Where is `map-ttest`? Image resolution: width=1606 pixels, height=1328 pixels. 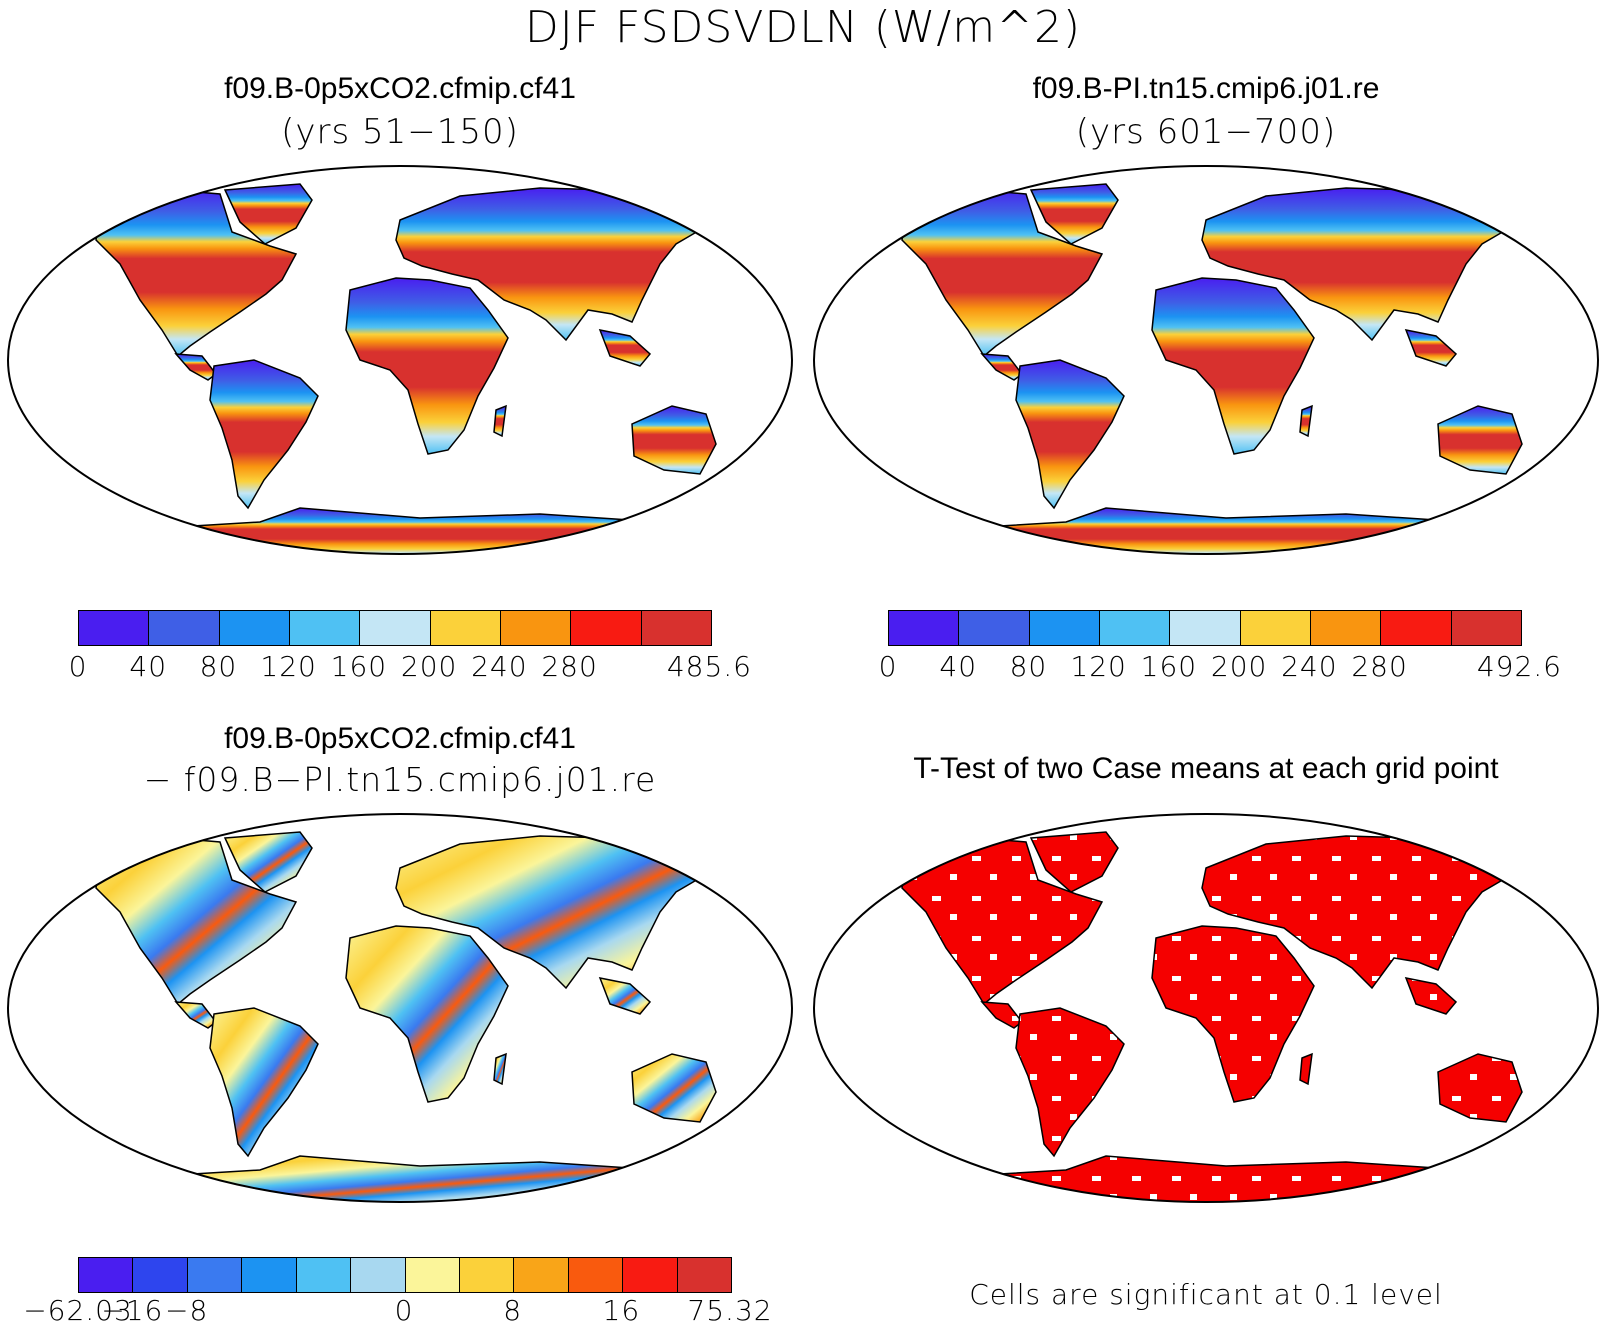 map-ttest is located at coordinates (1206, 1008).